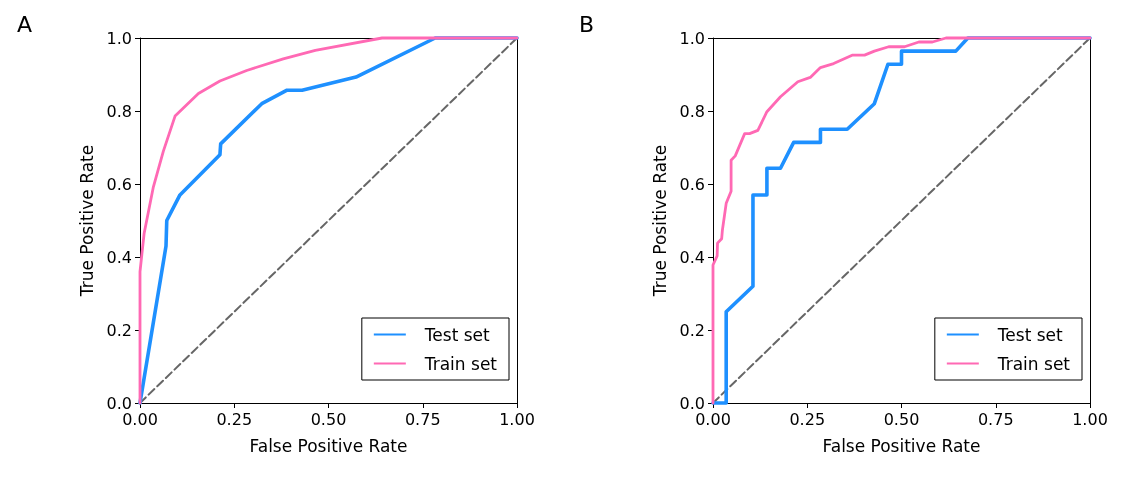  Describe the element at coordinates (25, 24) in the screenshot. I see `chart-title: A` at that location.